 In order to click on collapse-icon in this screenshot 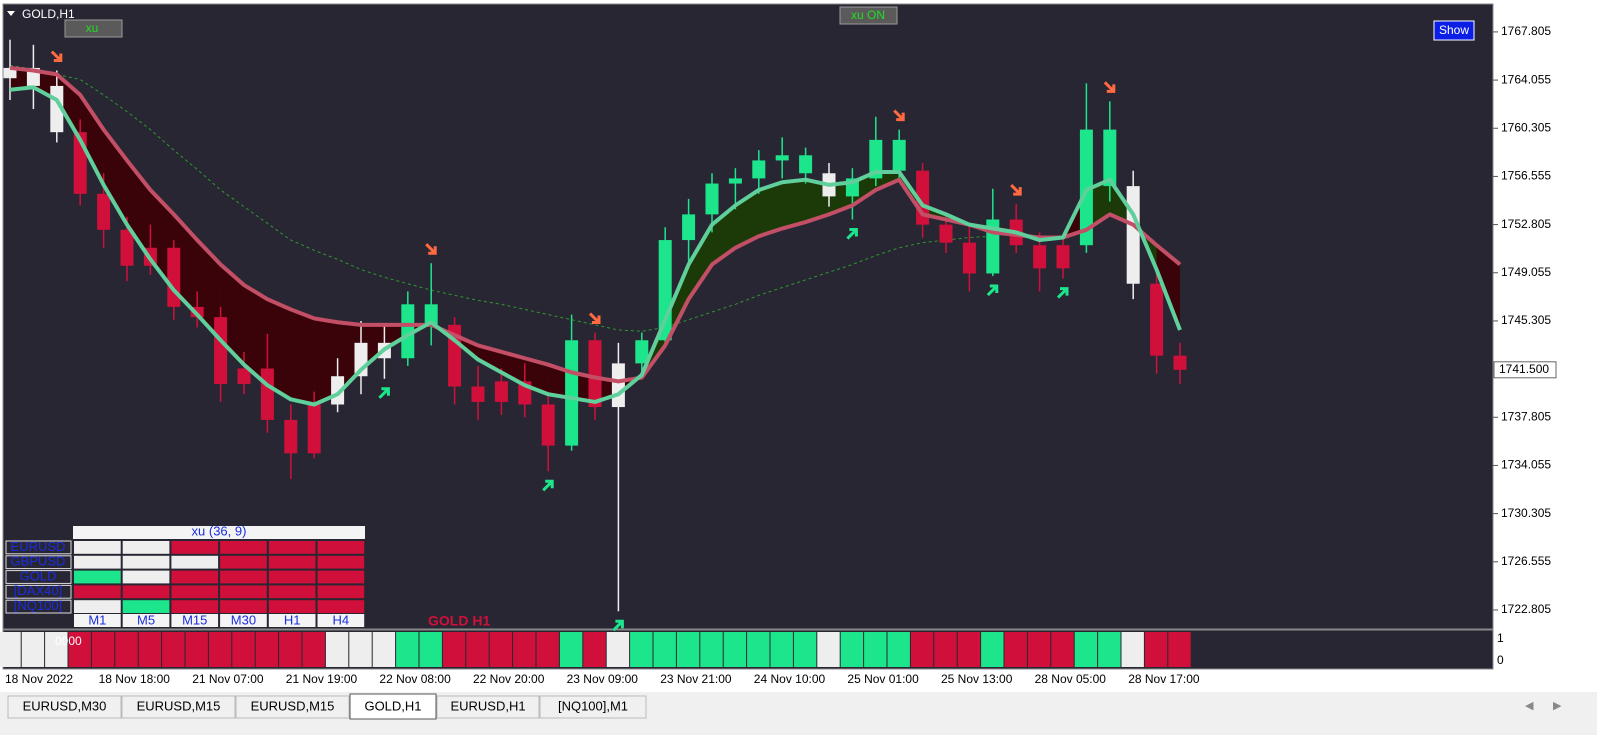, I will do `click(11, 13)`.